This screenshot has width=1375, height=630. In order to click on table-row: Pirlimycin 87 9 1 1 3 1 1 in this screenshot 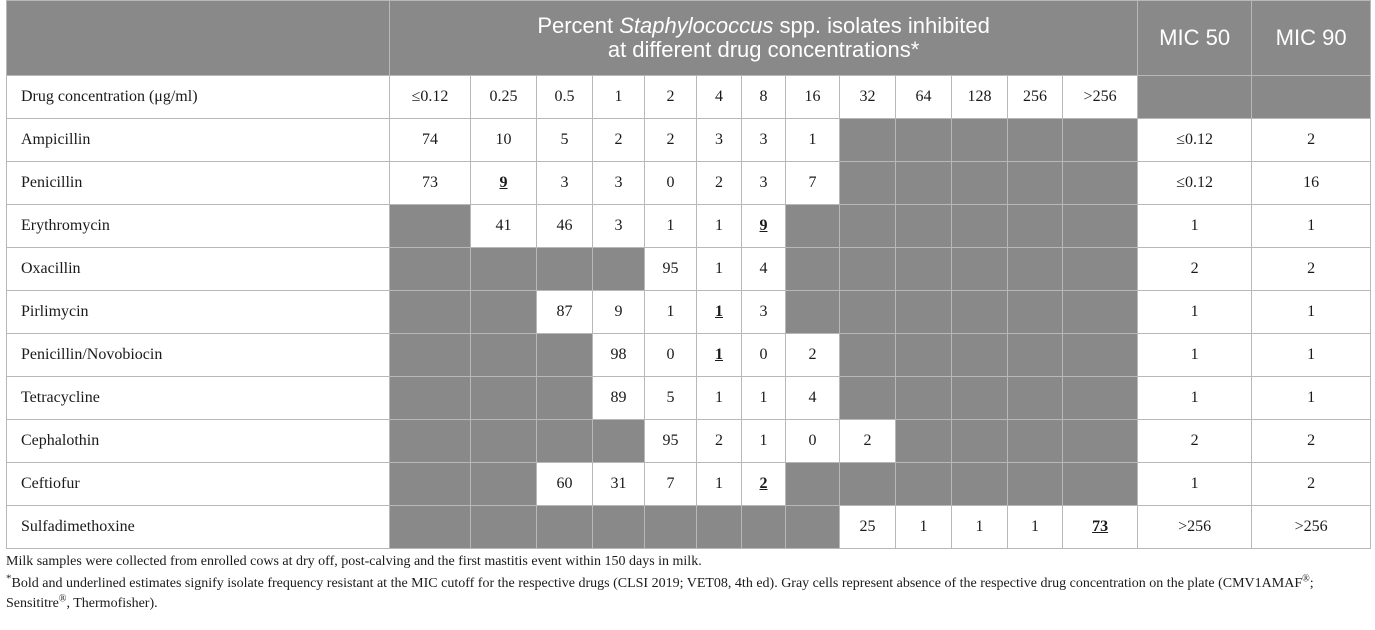, I will do `click(689, 312)`.